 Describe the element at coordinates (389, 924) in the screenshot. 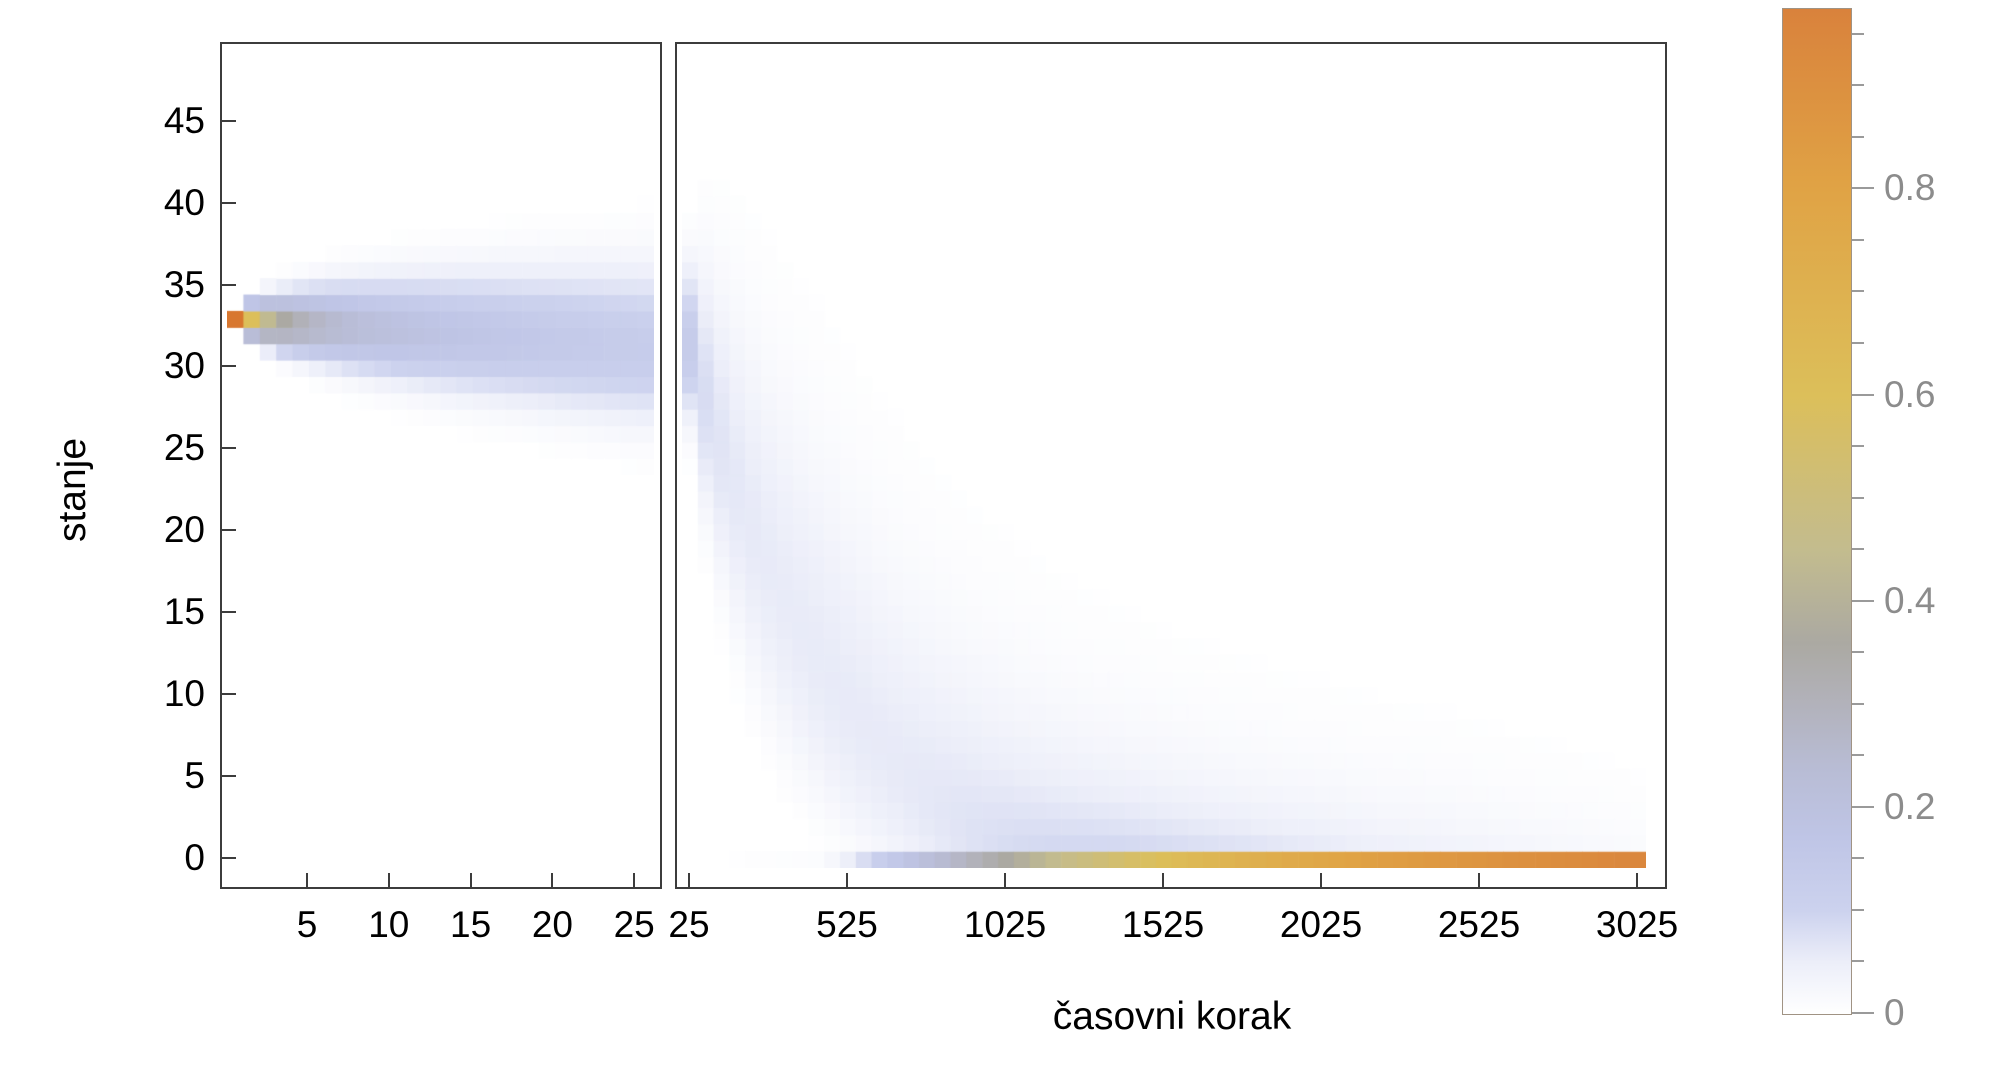

I see `x-tick-label: 10` at that location.